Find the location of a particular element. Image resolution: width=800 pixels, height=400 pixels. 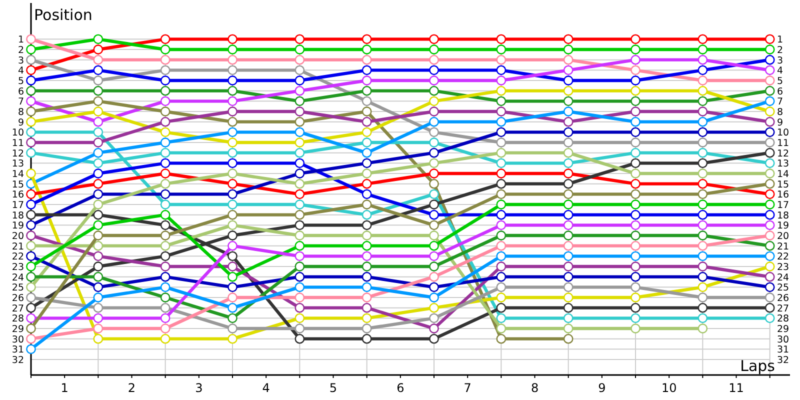

y2-tick-label: 22 is located at coordinates (783, 257).